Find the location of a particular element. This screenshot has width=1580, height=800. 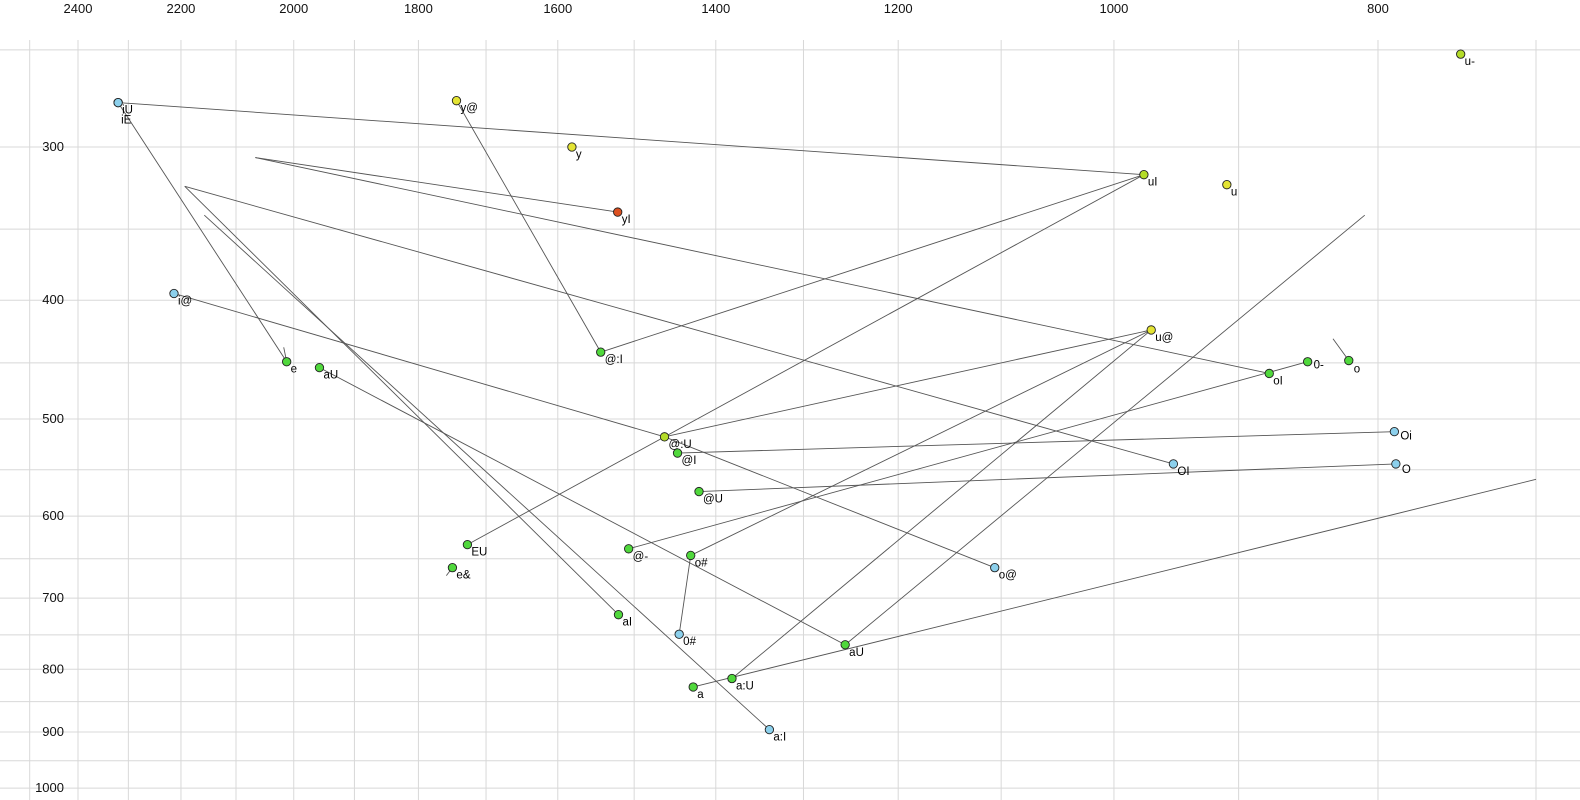

data-point-label: iE is located at coordinates (126, 121).